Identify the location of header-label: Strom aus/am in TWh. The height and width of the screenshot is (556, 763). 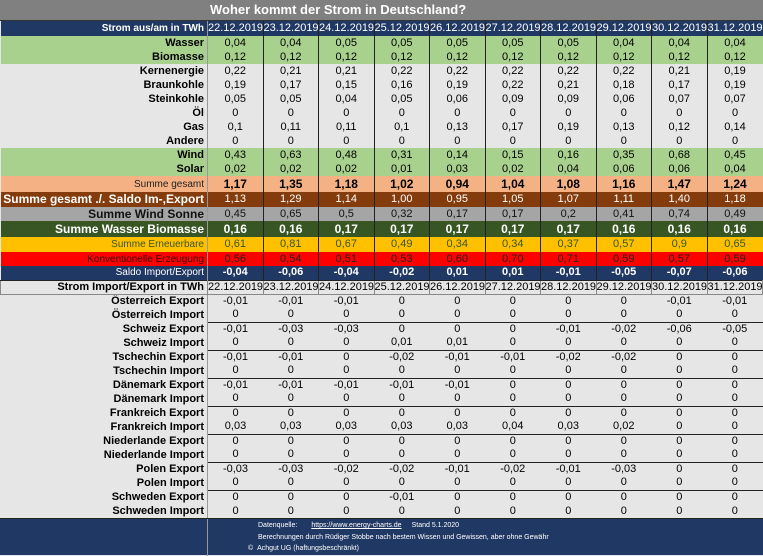
(104, 28).